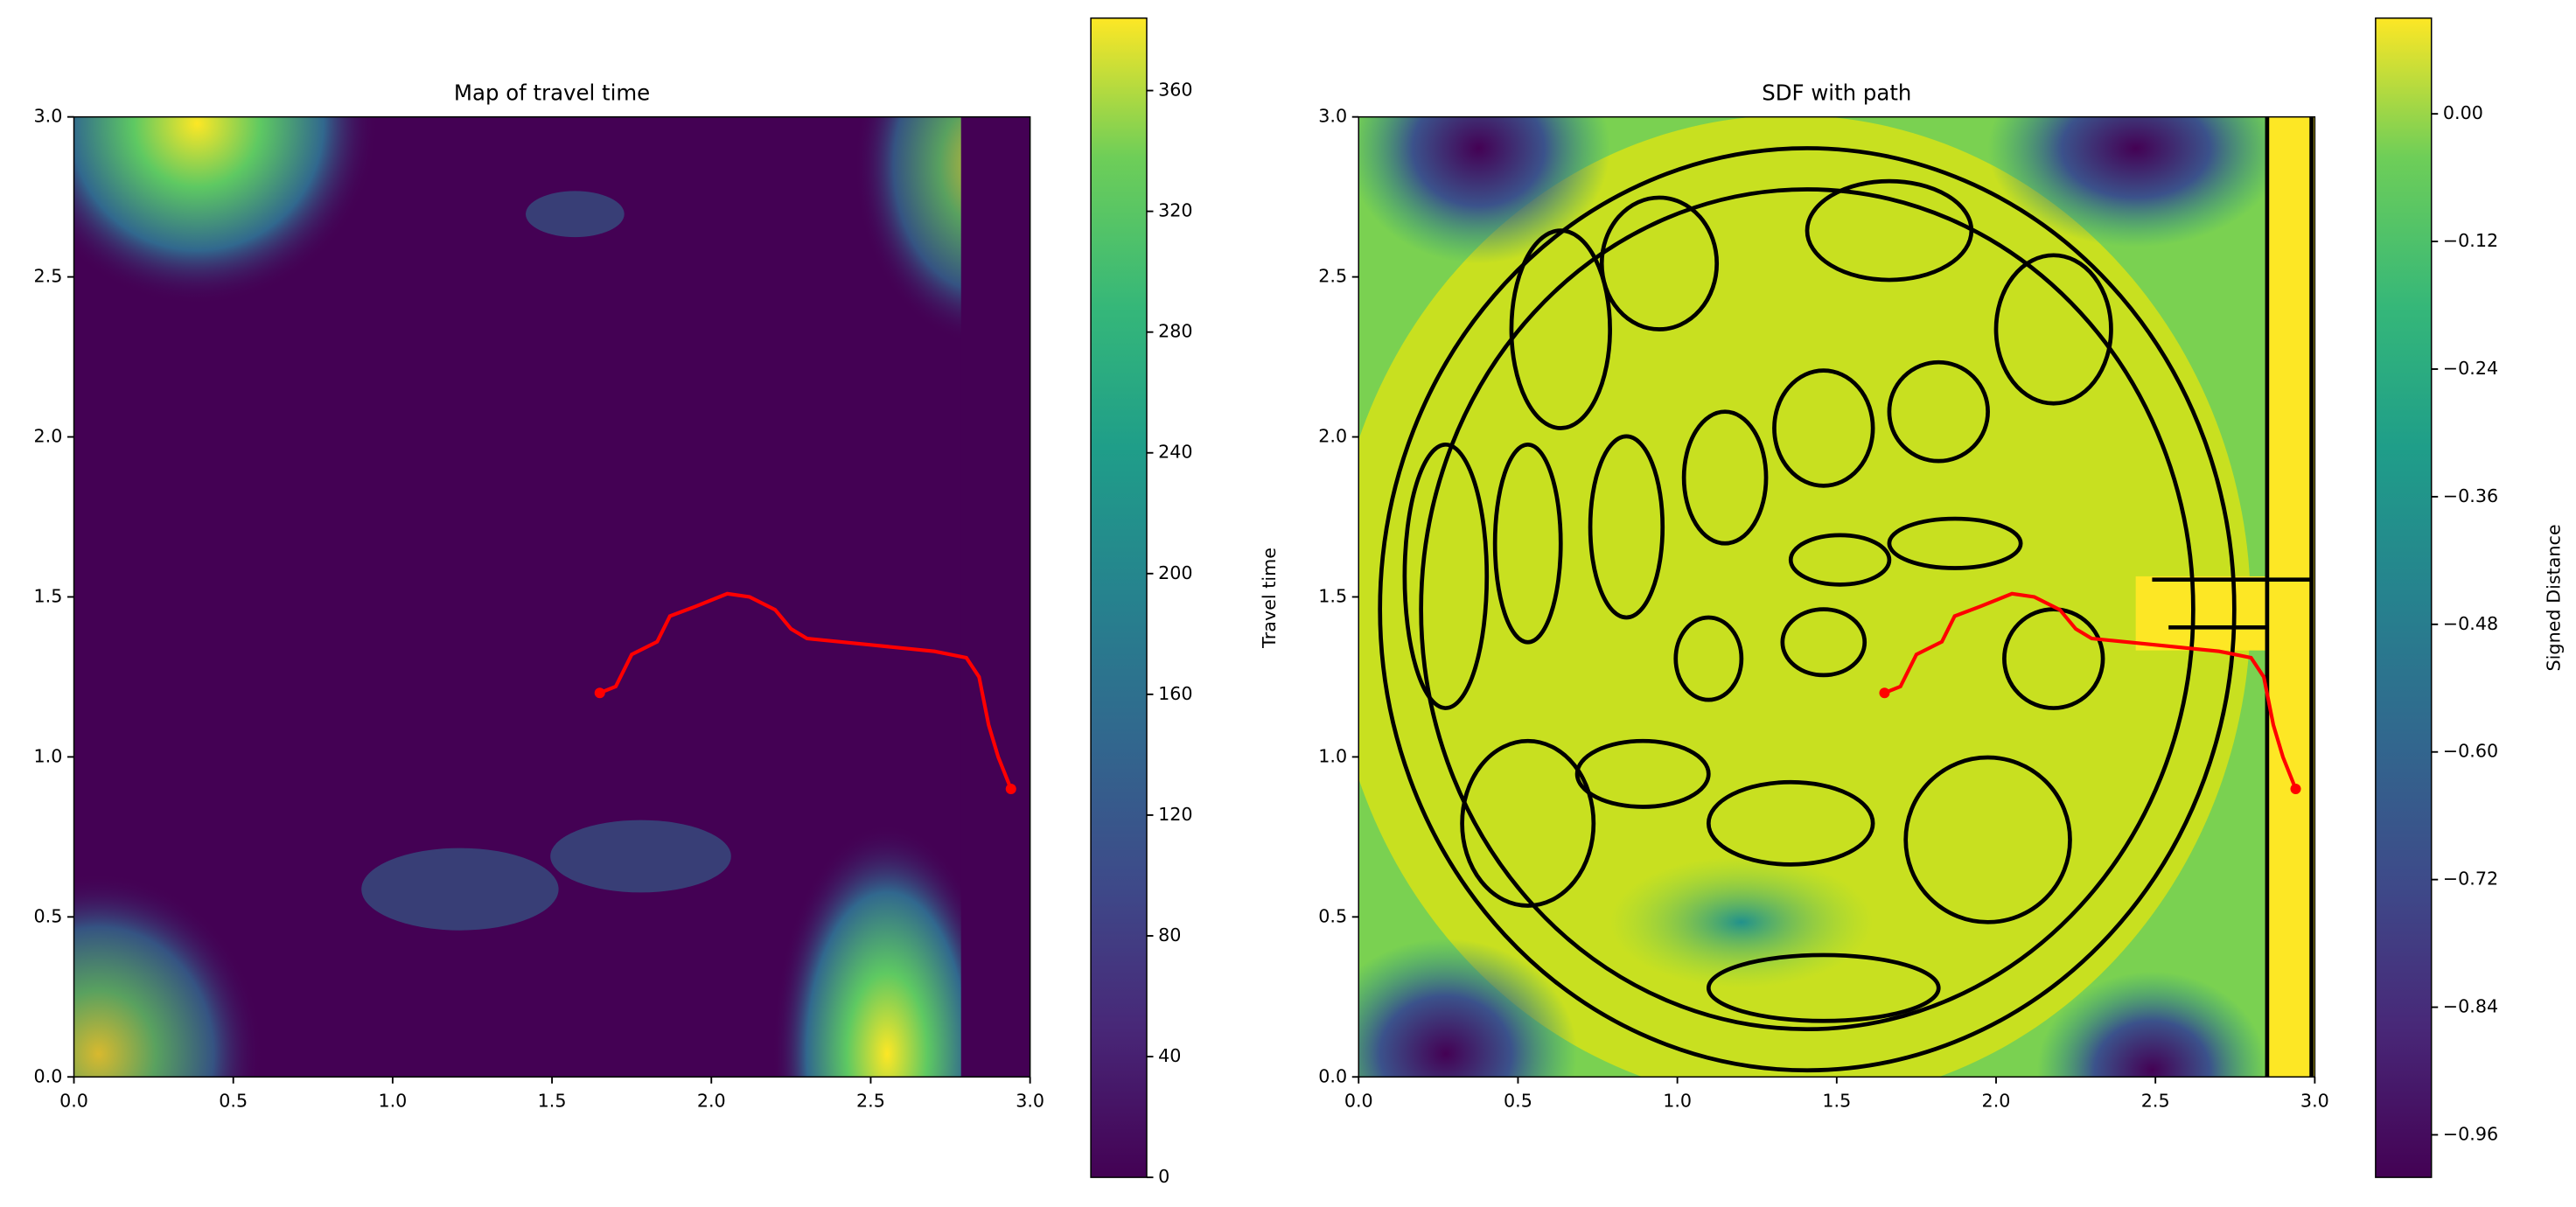 This screenshot has width=2576, height=1207. What do you see at coordinates (2470, 1133) in the screenshot?
I see `colorbar-tick-label: −0.96` at bounding box center [2470, 1133].